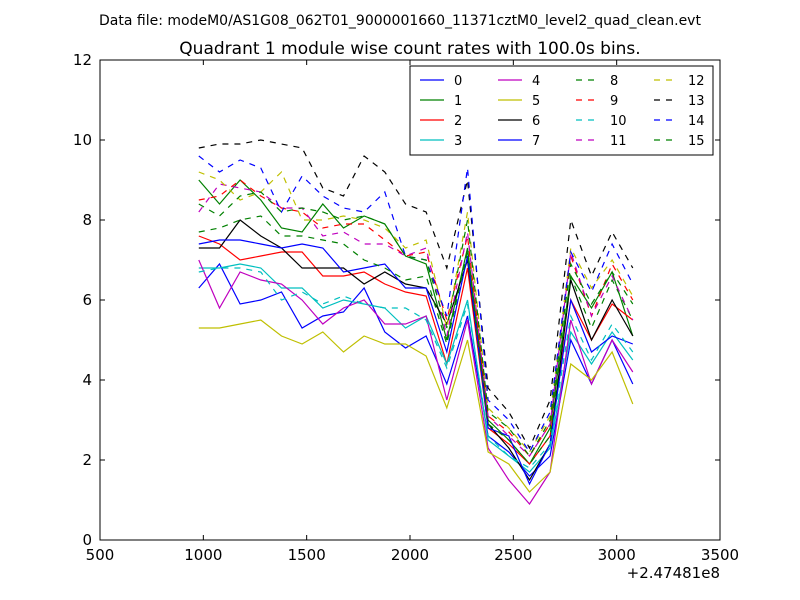 The image size is (800, 600). Describe the element at coordinates (203, 555) in the screenshot. I see `x-tick-label: 1000` at that location.